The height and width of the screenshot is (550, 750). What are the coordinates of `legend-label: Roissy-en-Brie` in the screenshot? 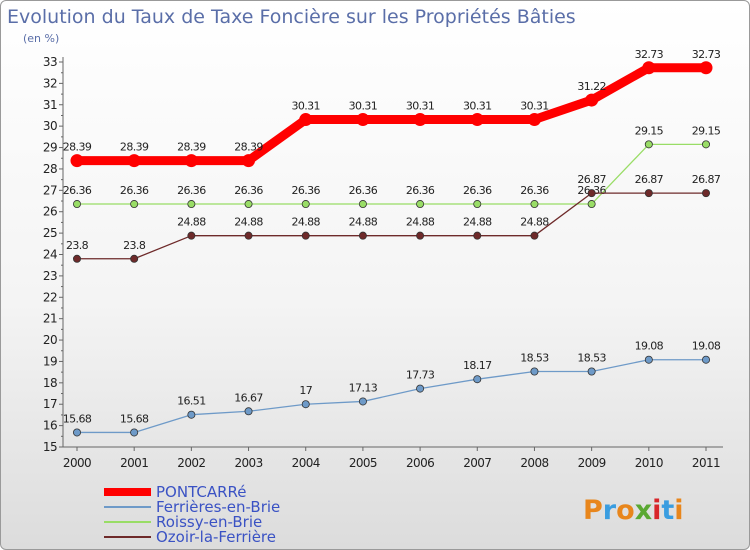 It's located at (209, 522).